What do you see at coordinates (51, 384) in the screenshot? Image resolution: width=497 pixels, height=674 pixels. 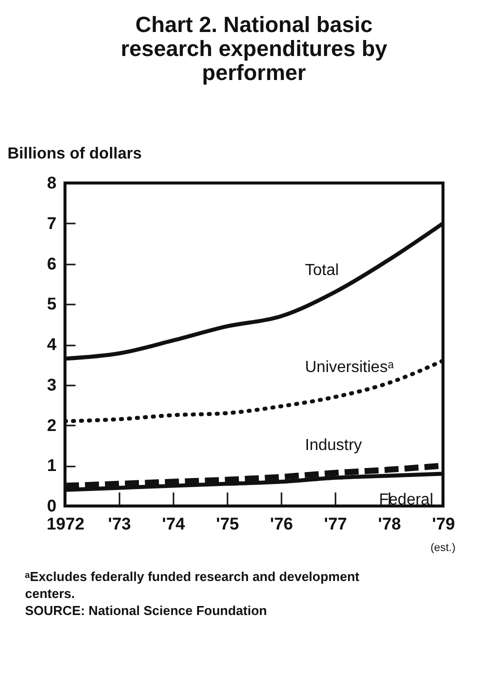 I see `y-tick-label: 3` at bounding box center [51, 384].